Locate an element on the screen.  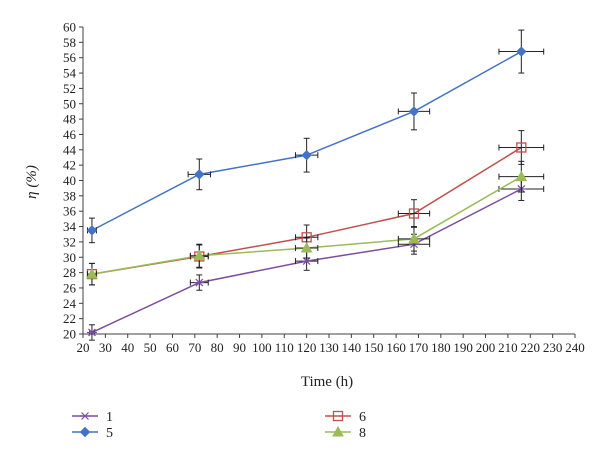
legend-item-5: 5 is located at coordinates (92, 433).